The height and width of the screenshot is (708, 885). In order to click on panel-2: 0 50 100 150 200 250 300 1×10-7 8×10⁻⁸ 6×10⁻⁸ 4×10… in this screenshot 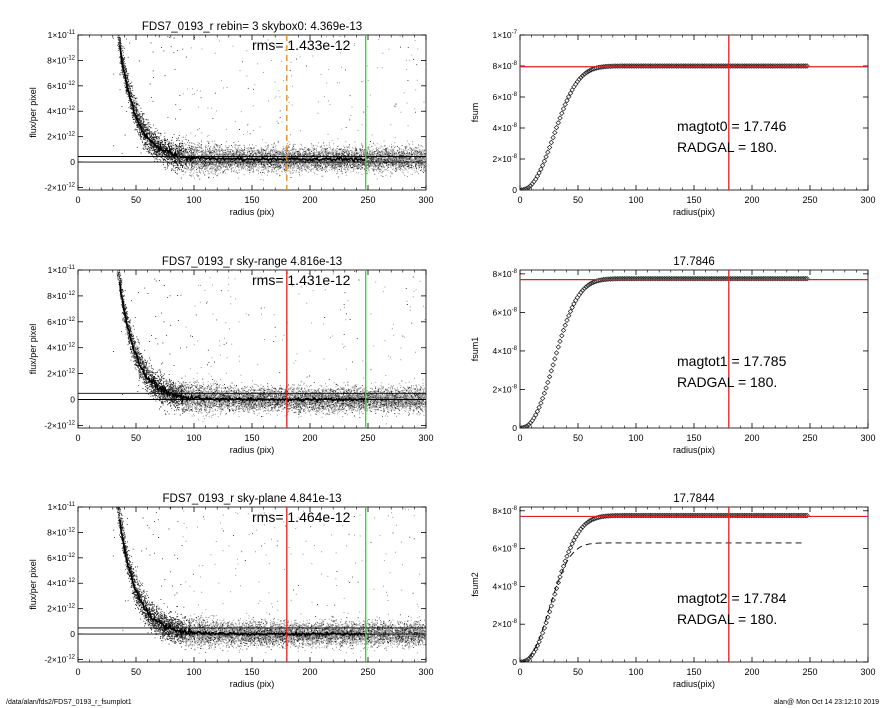, I will do `click(673, 123)`.